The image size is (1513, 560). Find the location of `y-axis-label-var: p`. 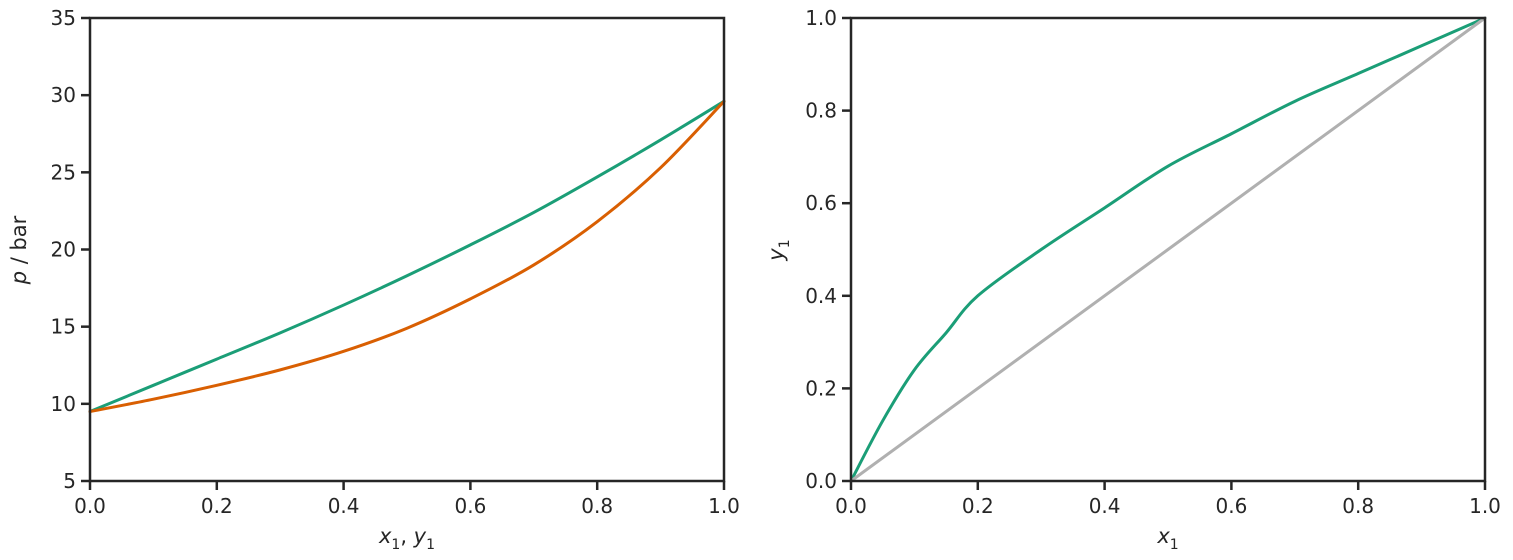

y-axis-label-var: p is located at coordinates (19, 278).